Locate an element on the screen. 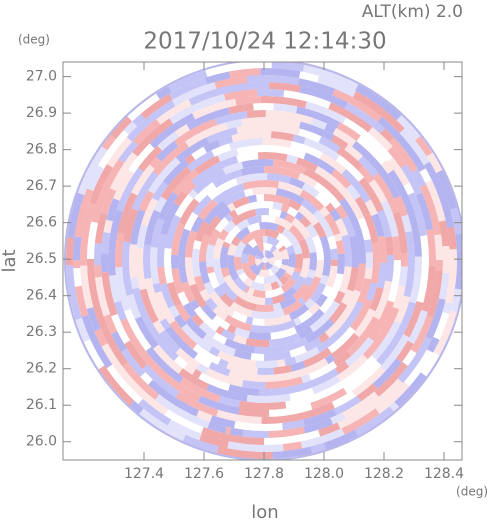 The image size is (491, 525). x-tick-label: 127.6 is located at coordinates (204, 474).